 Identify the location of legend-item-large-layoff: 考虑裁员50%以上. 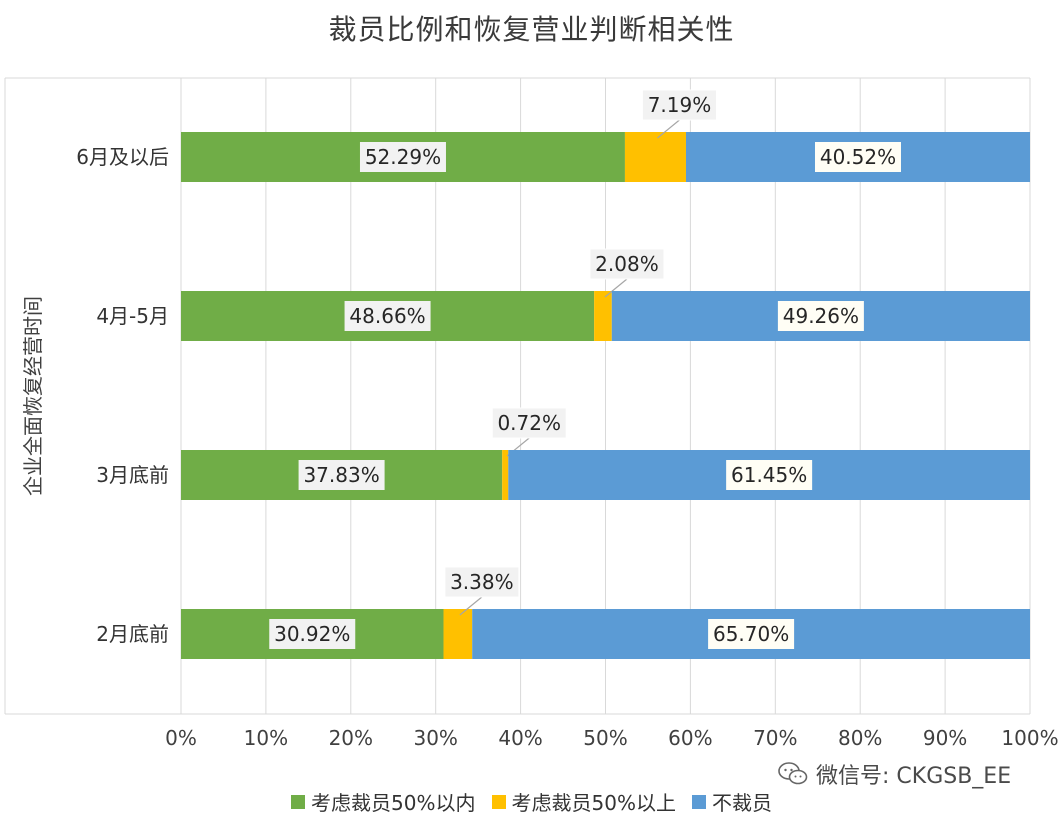
(583, 801).